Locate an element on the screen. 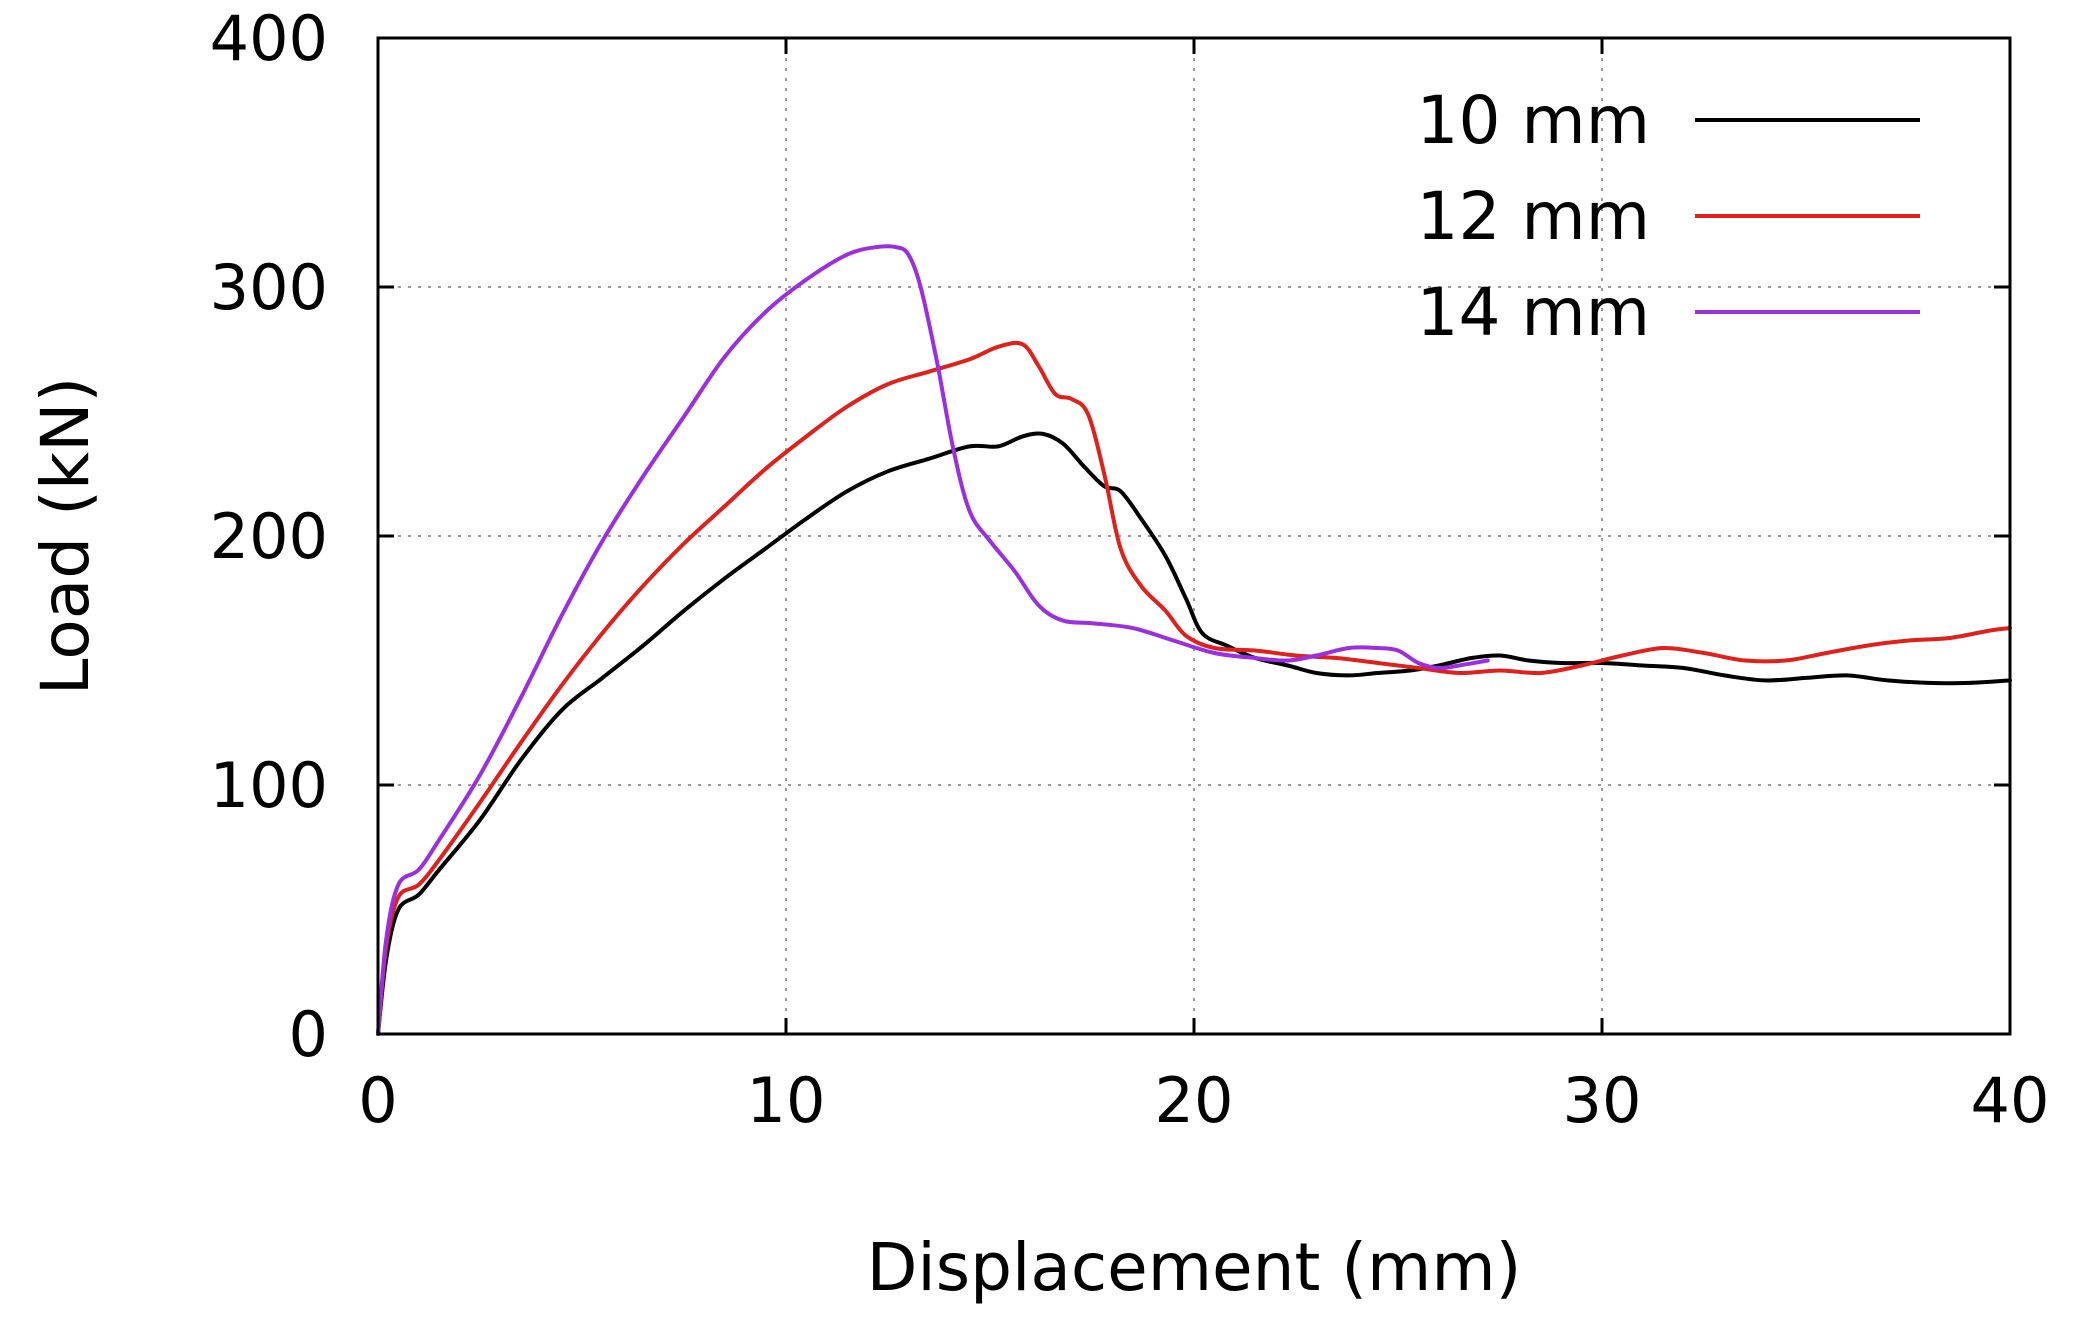 Image resolution: width=2084 pixels, height=1324 pixels. y-tick-label: 100 is located at coordinates (269, 785).